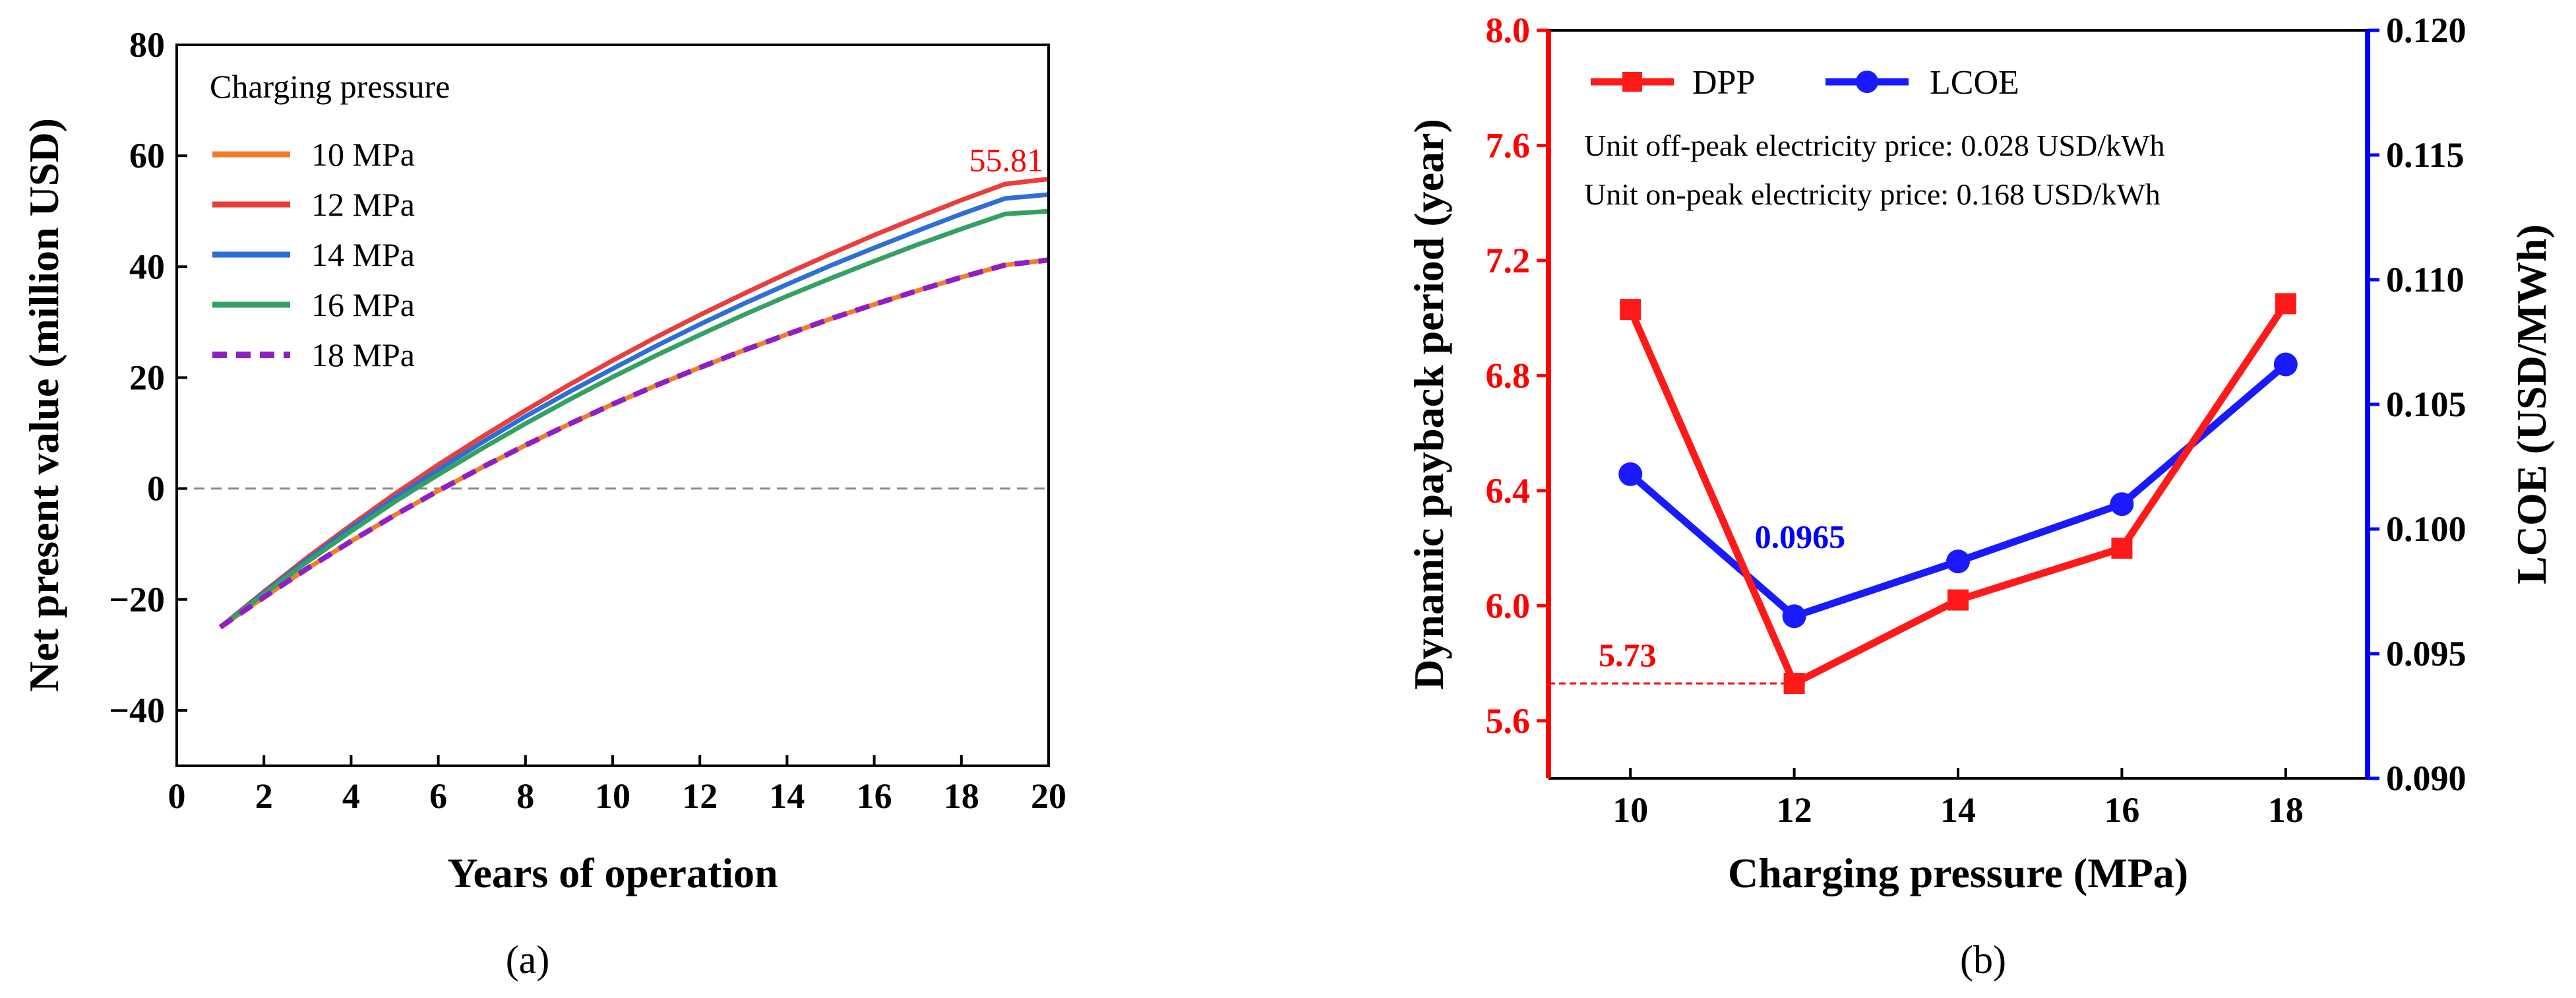 Image resolution: width=2576 pixels, height=998 pixels. Describe the element at coordinates (1508, 605) in the screenshot. I see `left-tick-label: 6.0` at that location.